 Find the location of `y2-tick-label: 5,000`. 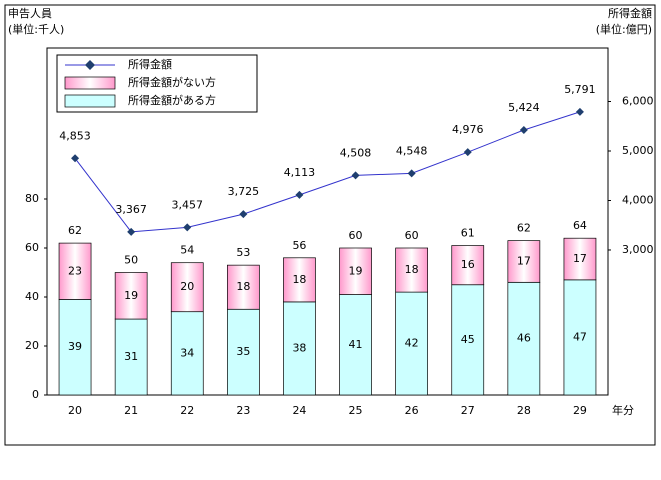

y2-tick-label: 5,000 is located at coordinates (638, 150).